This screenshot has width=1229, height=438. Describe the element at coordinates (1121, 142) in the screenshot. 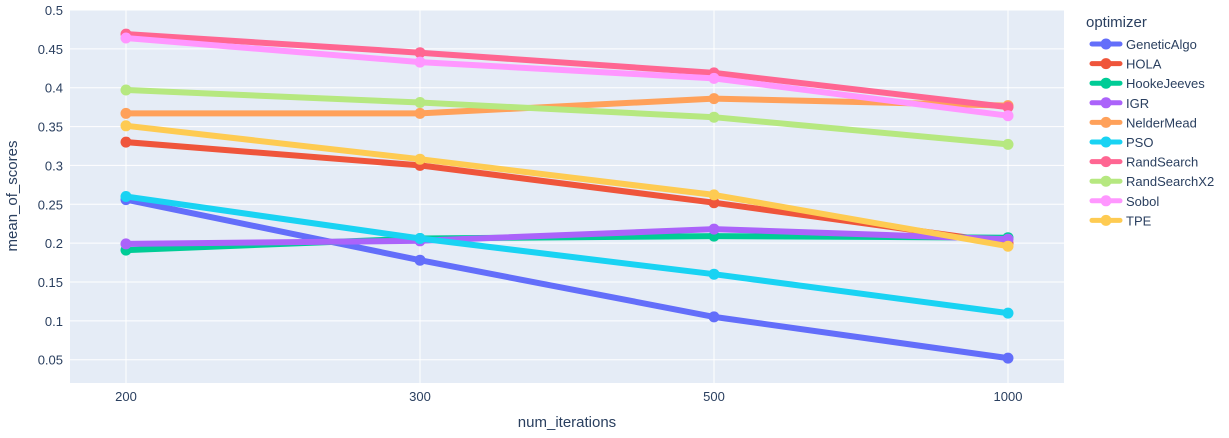

I see `legend-item-pso: PSO` at that location.